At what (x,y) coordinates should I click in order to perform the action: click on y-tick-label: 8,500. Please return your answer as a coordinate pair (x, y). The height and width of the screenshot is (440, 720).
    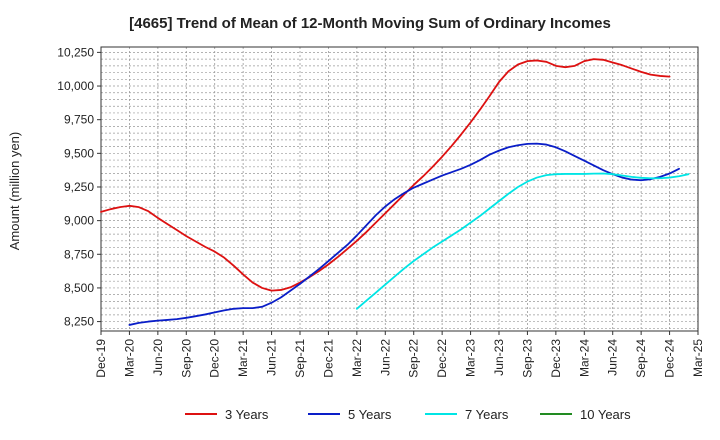
    Looking at the image, I should click on (79, 288).